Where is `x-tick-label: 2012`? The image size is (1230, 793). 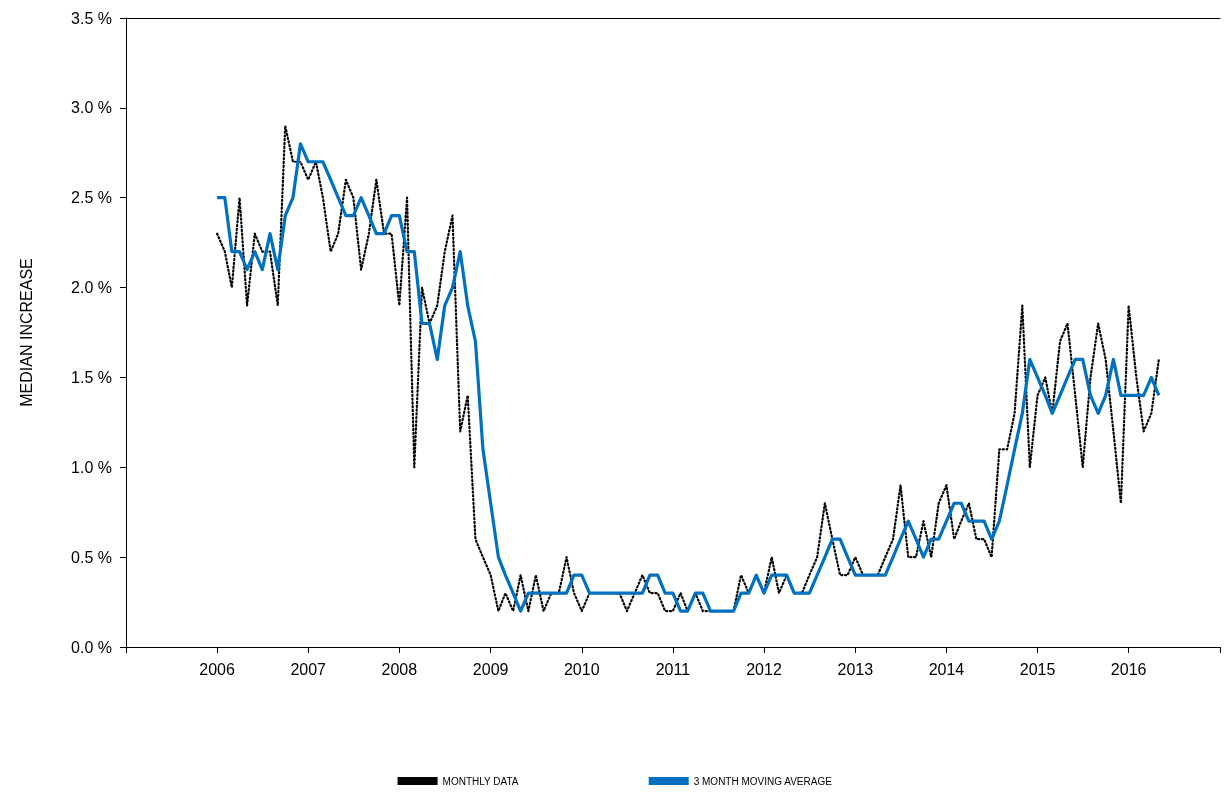 x-tick-label: 2012 is located at coordinates (764, 669).